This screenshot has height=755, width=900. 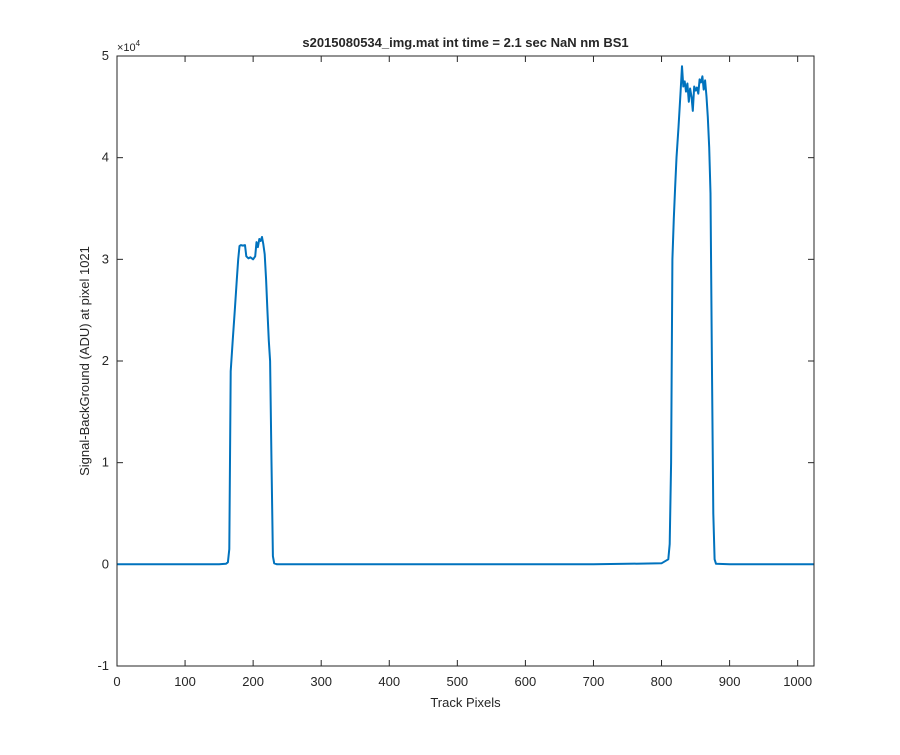 I want to click on y-axis-title: Signal-BackGround (ADU) at pixel 1021, so click(x=84, y=361).